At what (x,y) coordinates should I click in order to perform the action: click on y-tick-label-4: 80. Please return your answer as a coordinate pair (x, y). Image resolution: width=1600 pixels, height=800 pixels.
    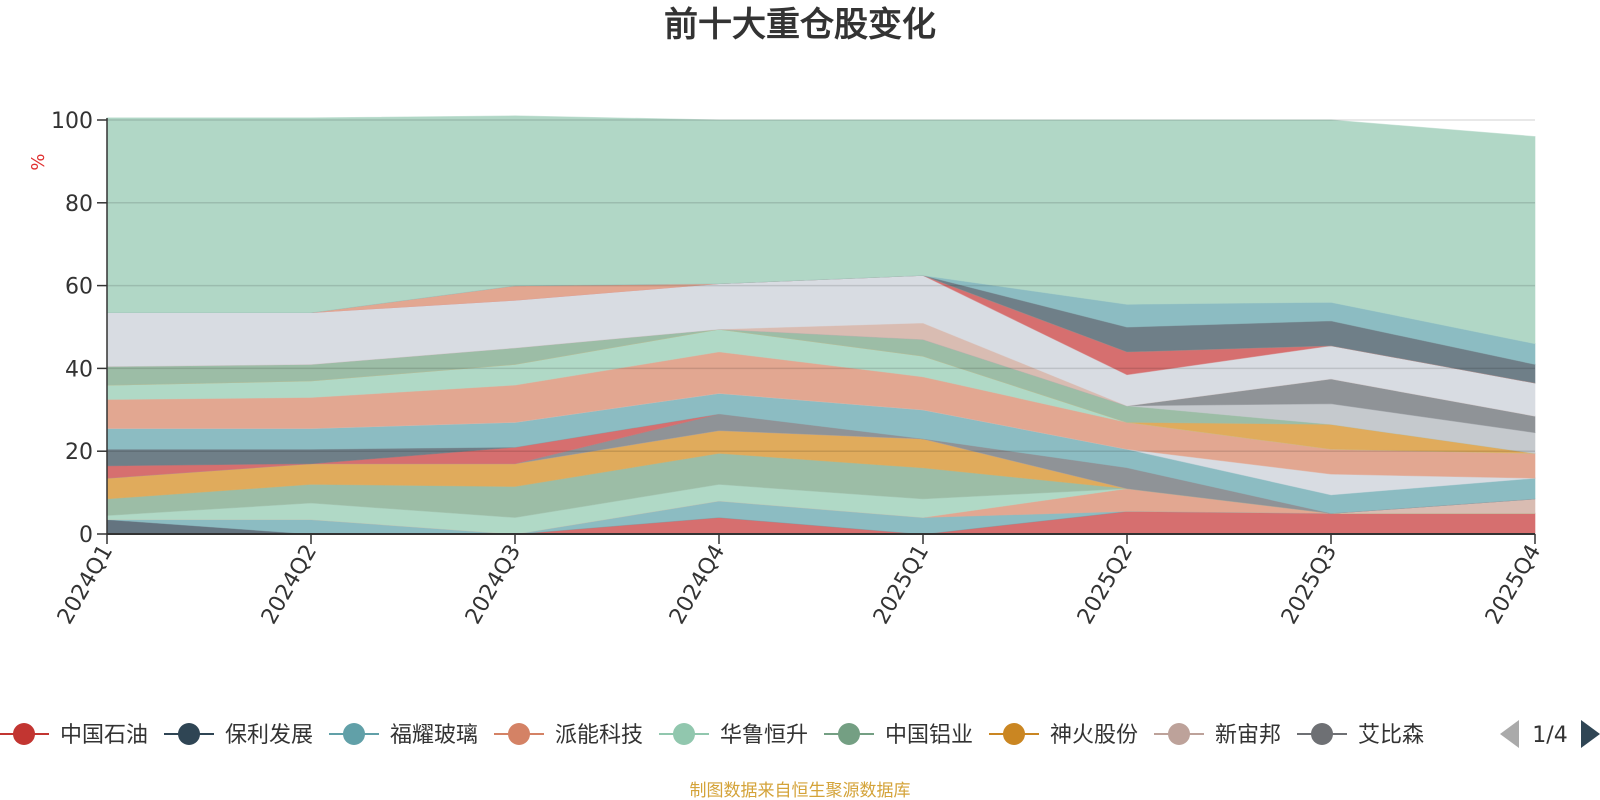
    Looking at the image, I should click on (79, 204).